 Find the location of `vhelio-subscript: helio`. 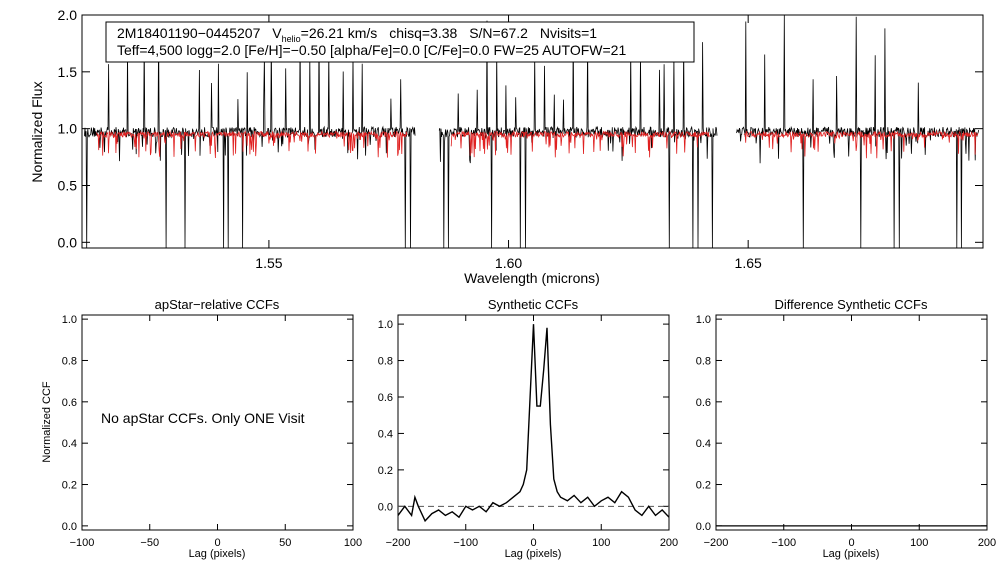

vhelio-subscript: helio is located at coordinates (291, 39).